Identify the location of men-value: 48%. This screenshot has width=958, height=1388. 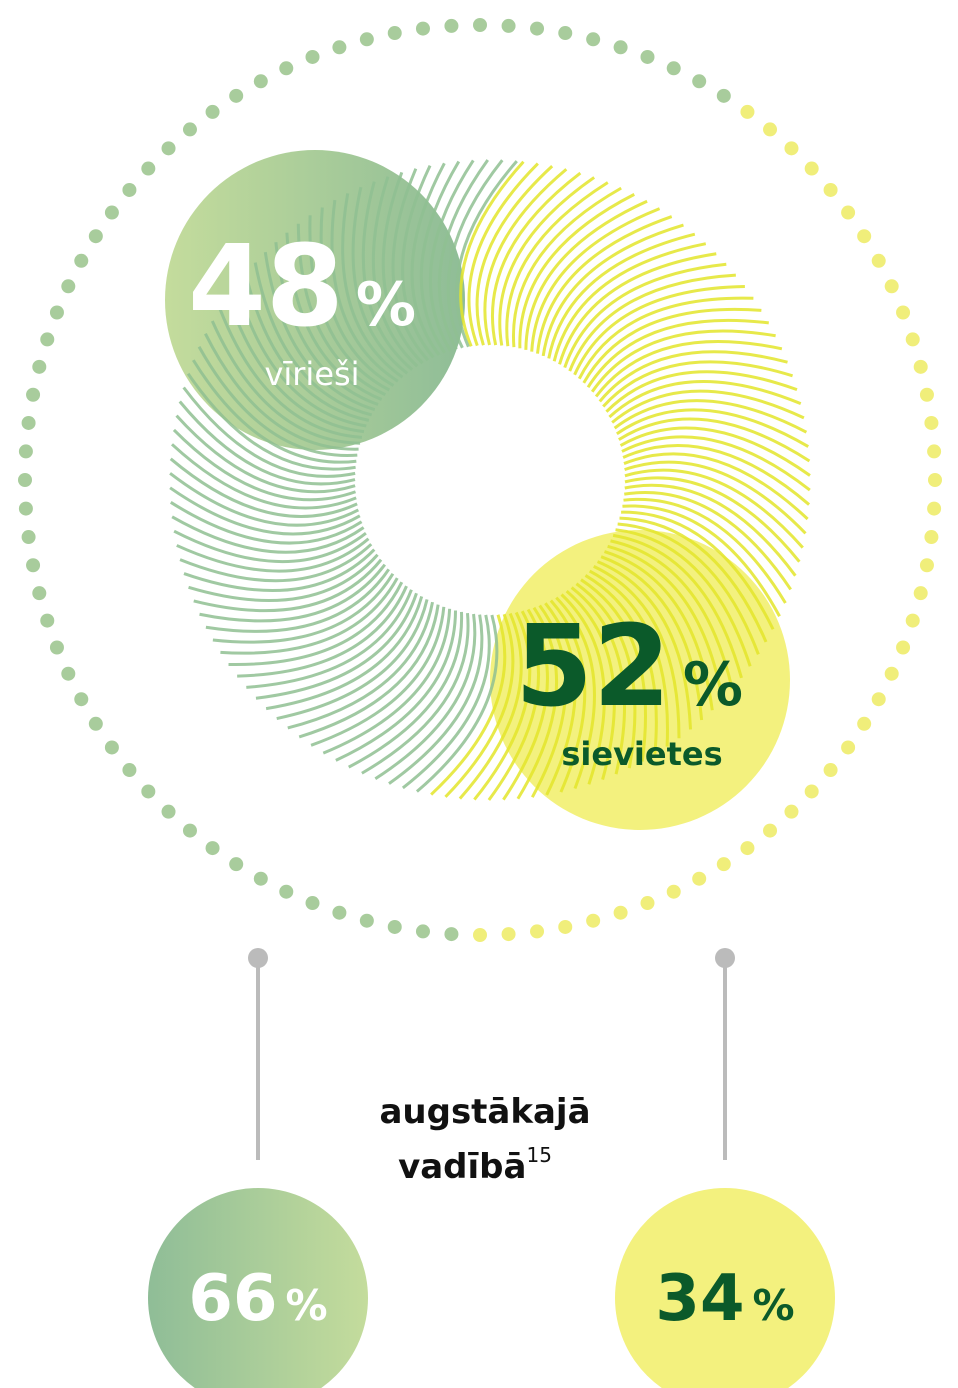
(302, 287).